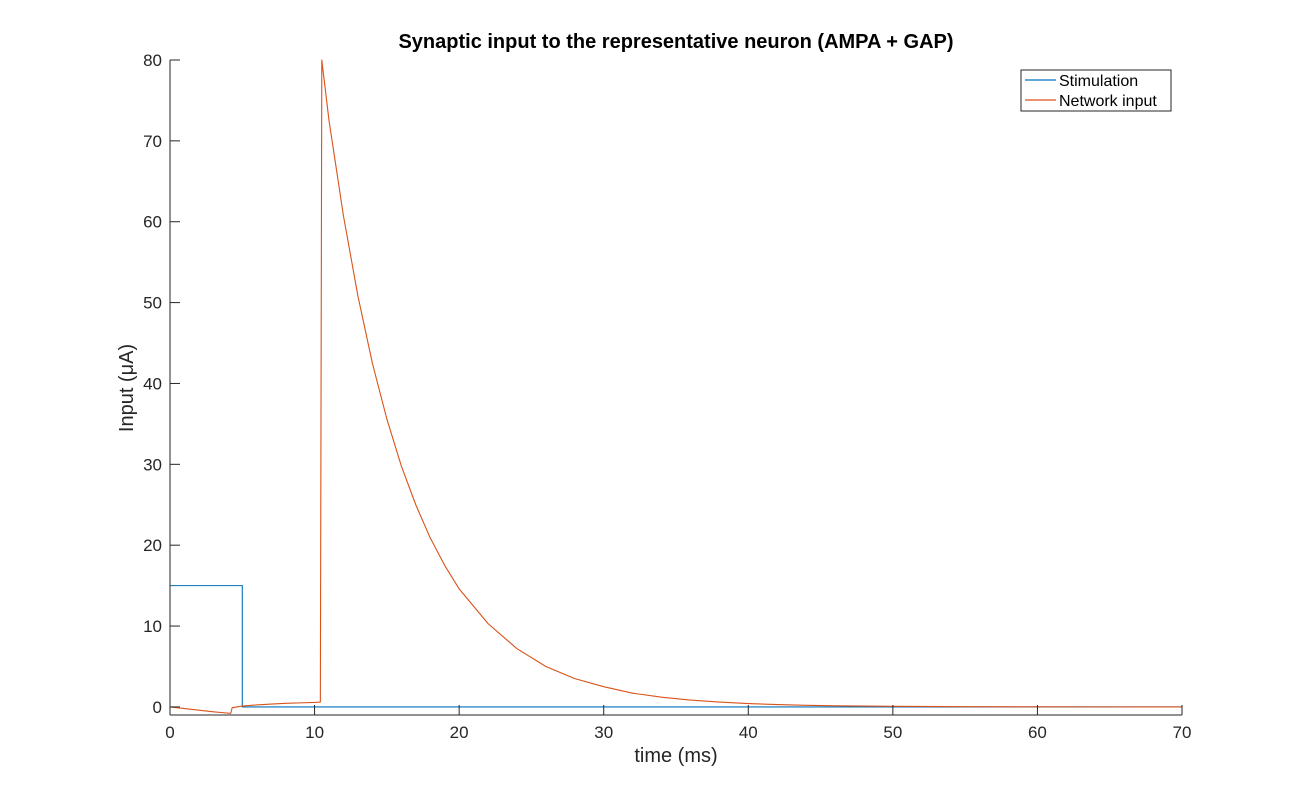 This screenshot has width=1307, height=806. Describe the element at coordinates (1108, 101) in the screenshot. I see `legend-label-network-input: Network input` at that location.